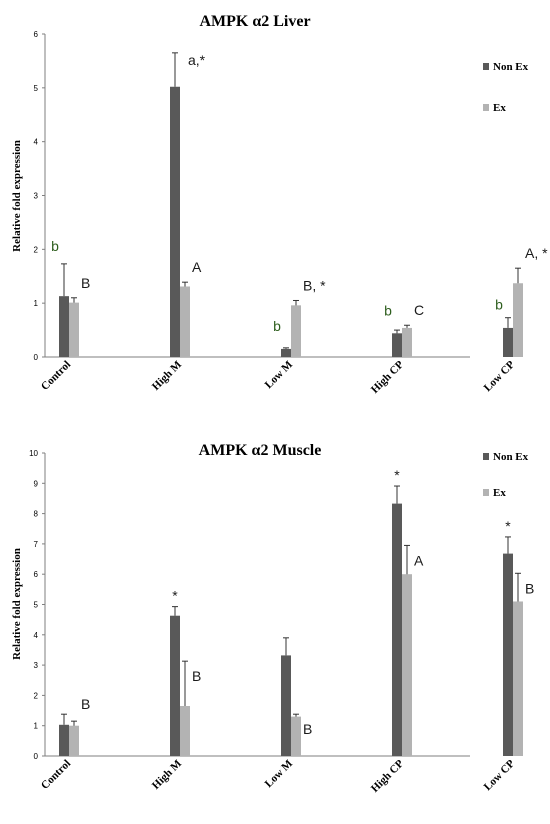 The height and width of the screenshot is (824, 550). I want to click on y-tick-label: 7, so click(36, 544).